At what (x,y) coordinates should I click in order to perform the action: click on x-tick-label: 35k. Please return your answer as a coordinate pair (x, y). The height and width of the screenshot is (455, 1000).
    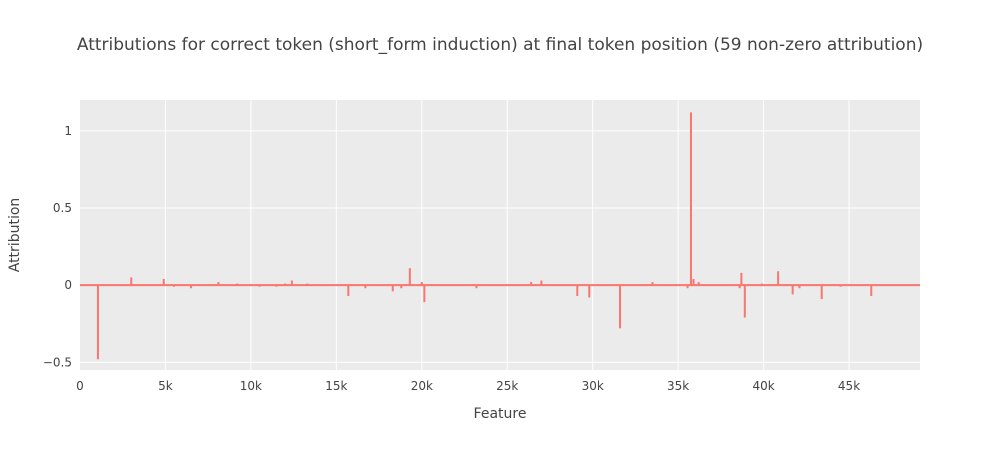
    Looking at the image, I should click on (678, 386).